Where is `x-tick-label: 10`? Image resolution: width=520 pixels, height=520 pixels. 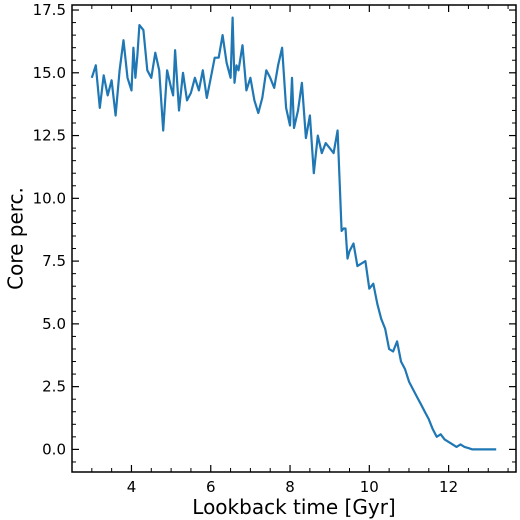
x-tick-label: 10 is located at coordinates (369, 487).